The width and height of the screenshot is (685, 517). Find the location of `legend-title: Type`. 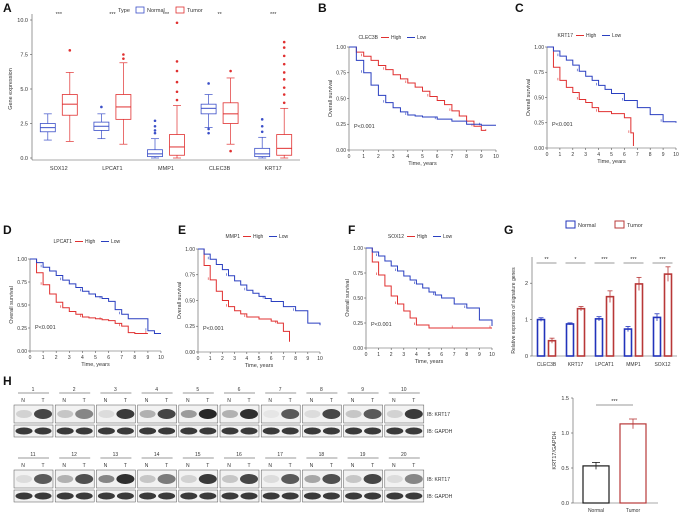

legend-title: Type is located at coordinates (124, 11).